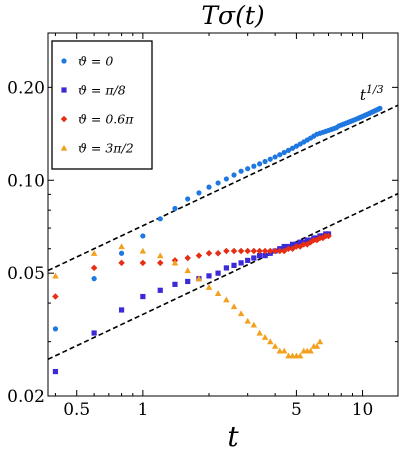  I want to click on legend: ϑ = 0 ϑ = π/8 ϑ = 0.6π ϑ = 3π/2, so click(102, 105).